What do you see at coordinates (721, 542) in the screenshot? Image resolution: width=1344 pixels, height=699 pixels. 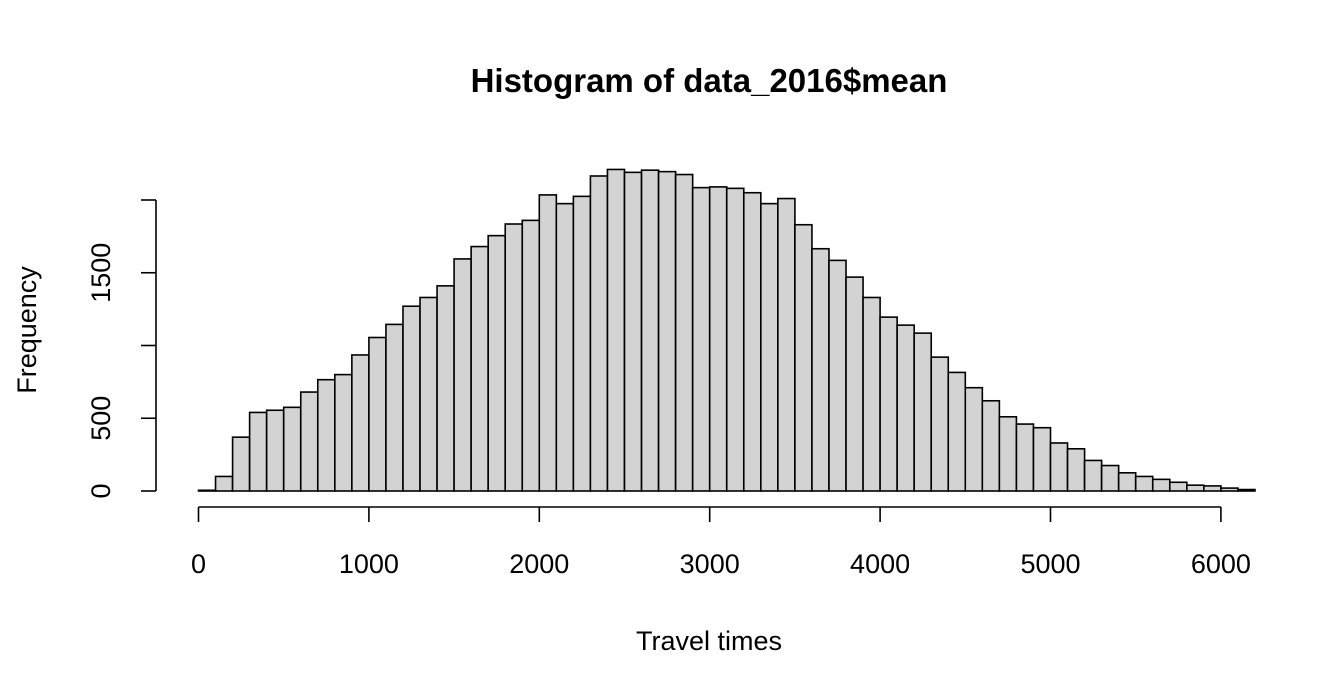 I see `x-axis: 0 1000 2000 3000 4000 5000 6000` at bounding box center [721, 542].